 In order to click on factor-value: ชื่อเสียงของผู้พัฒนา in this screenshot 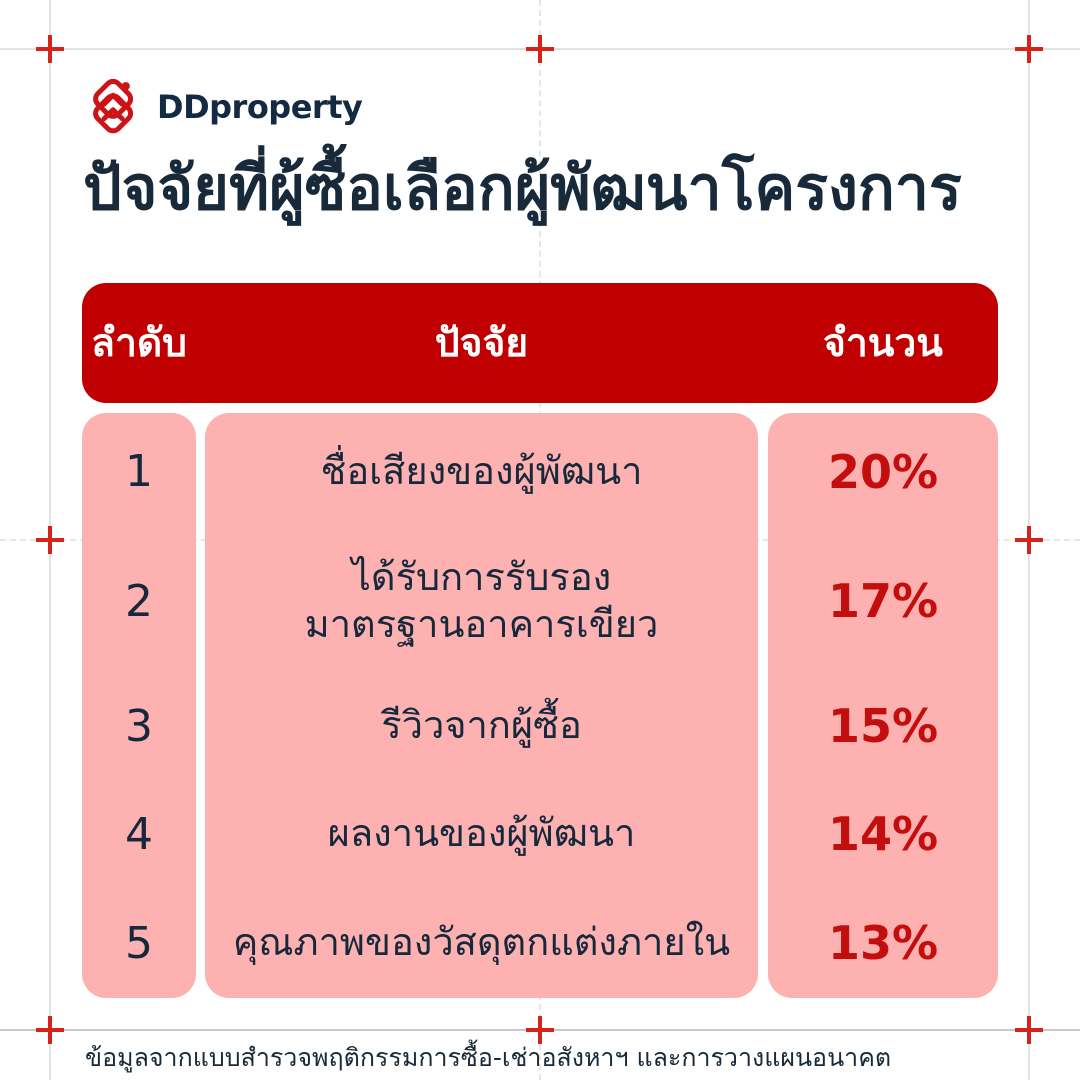, I will do `click(481, 470)`.